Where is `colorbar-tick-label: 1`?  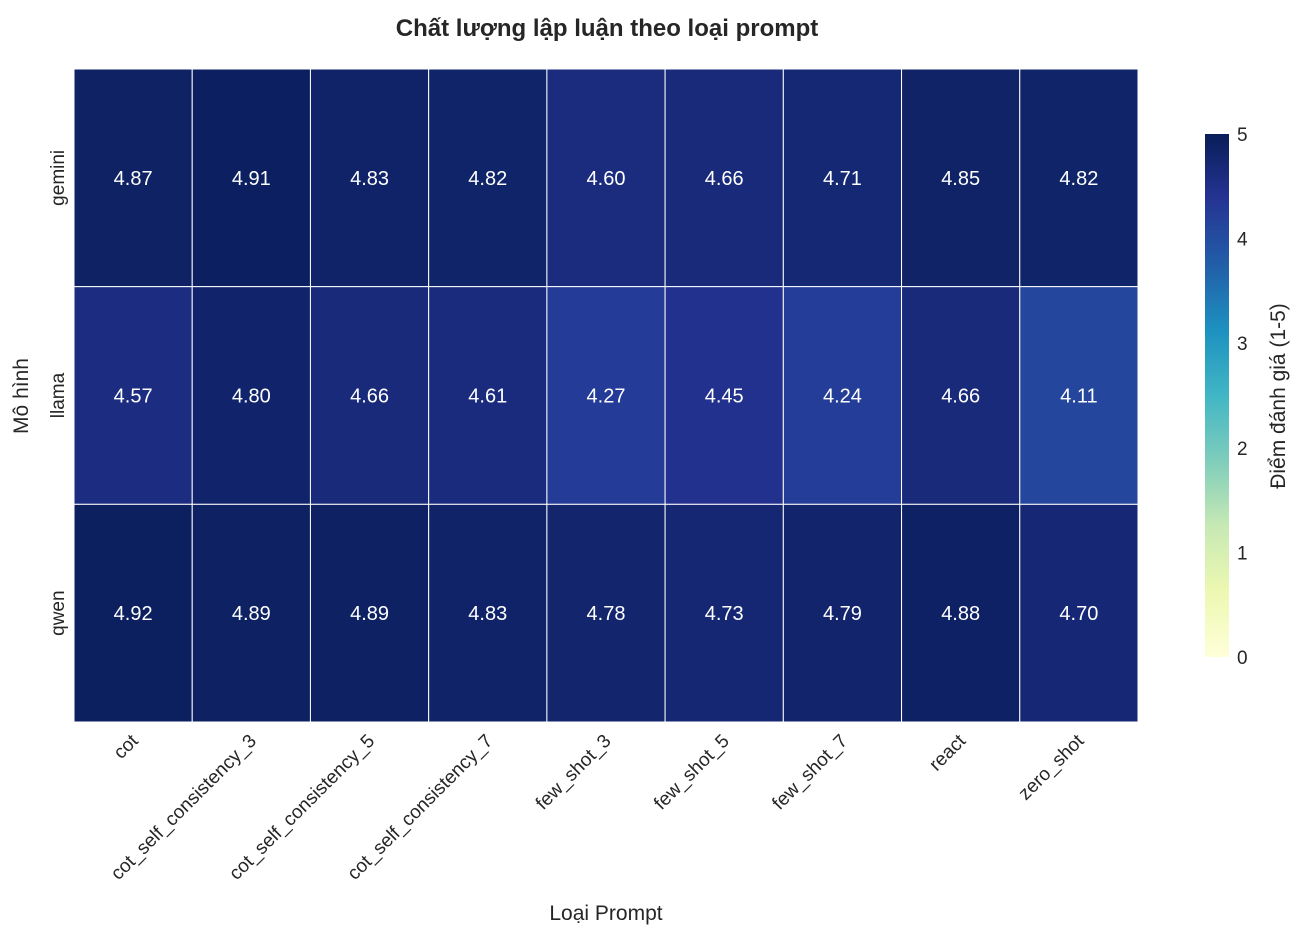 colorbar-tick-label: 1 is located at coordinates (1242, 553).